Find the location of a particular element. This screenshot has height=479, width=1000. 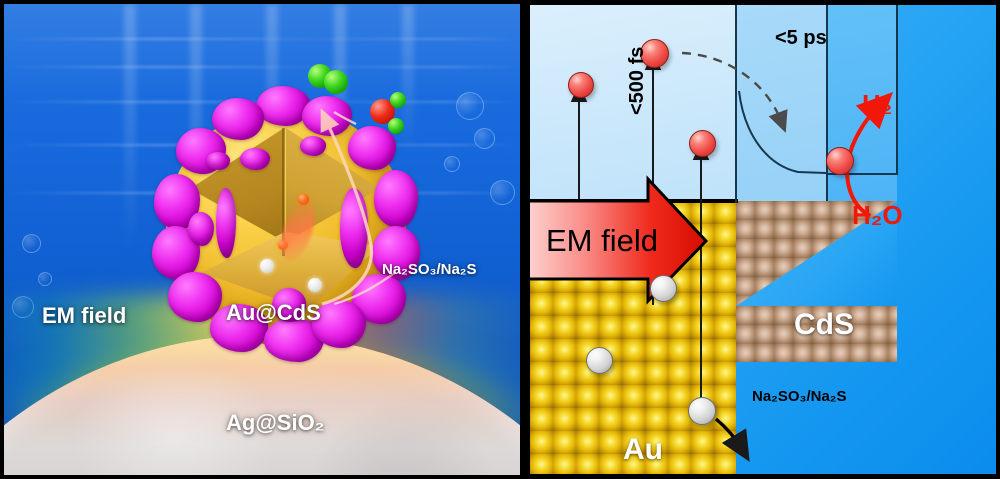

electron-transfer-time-label: <5 ps is located at coordinates (801, 38).